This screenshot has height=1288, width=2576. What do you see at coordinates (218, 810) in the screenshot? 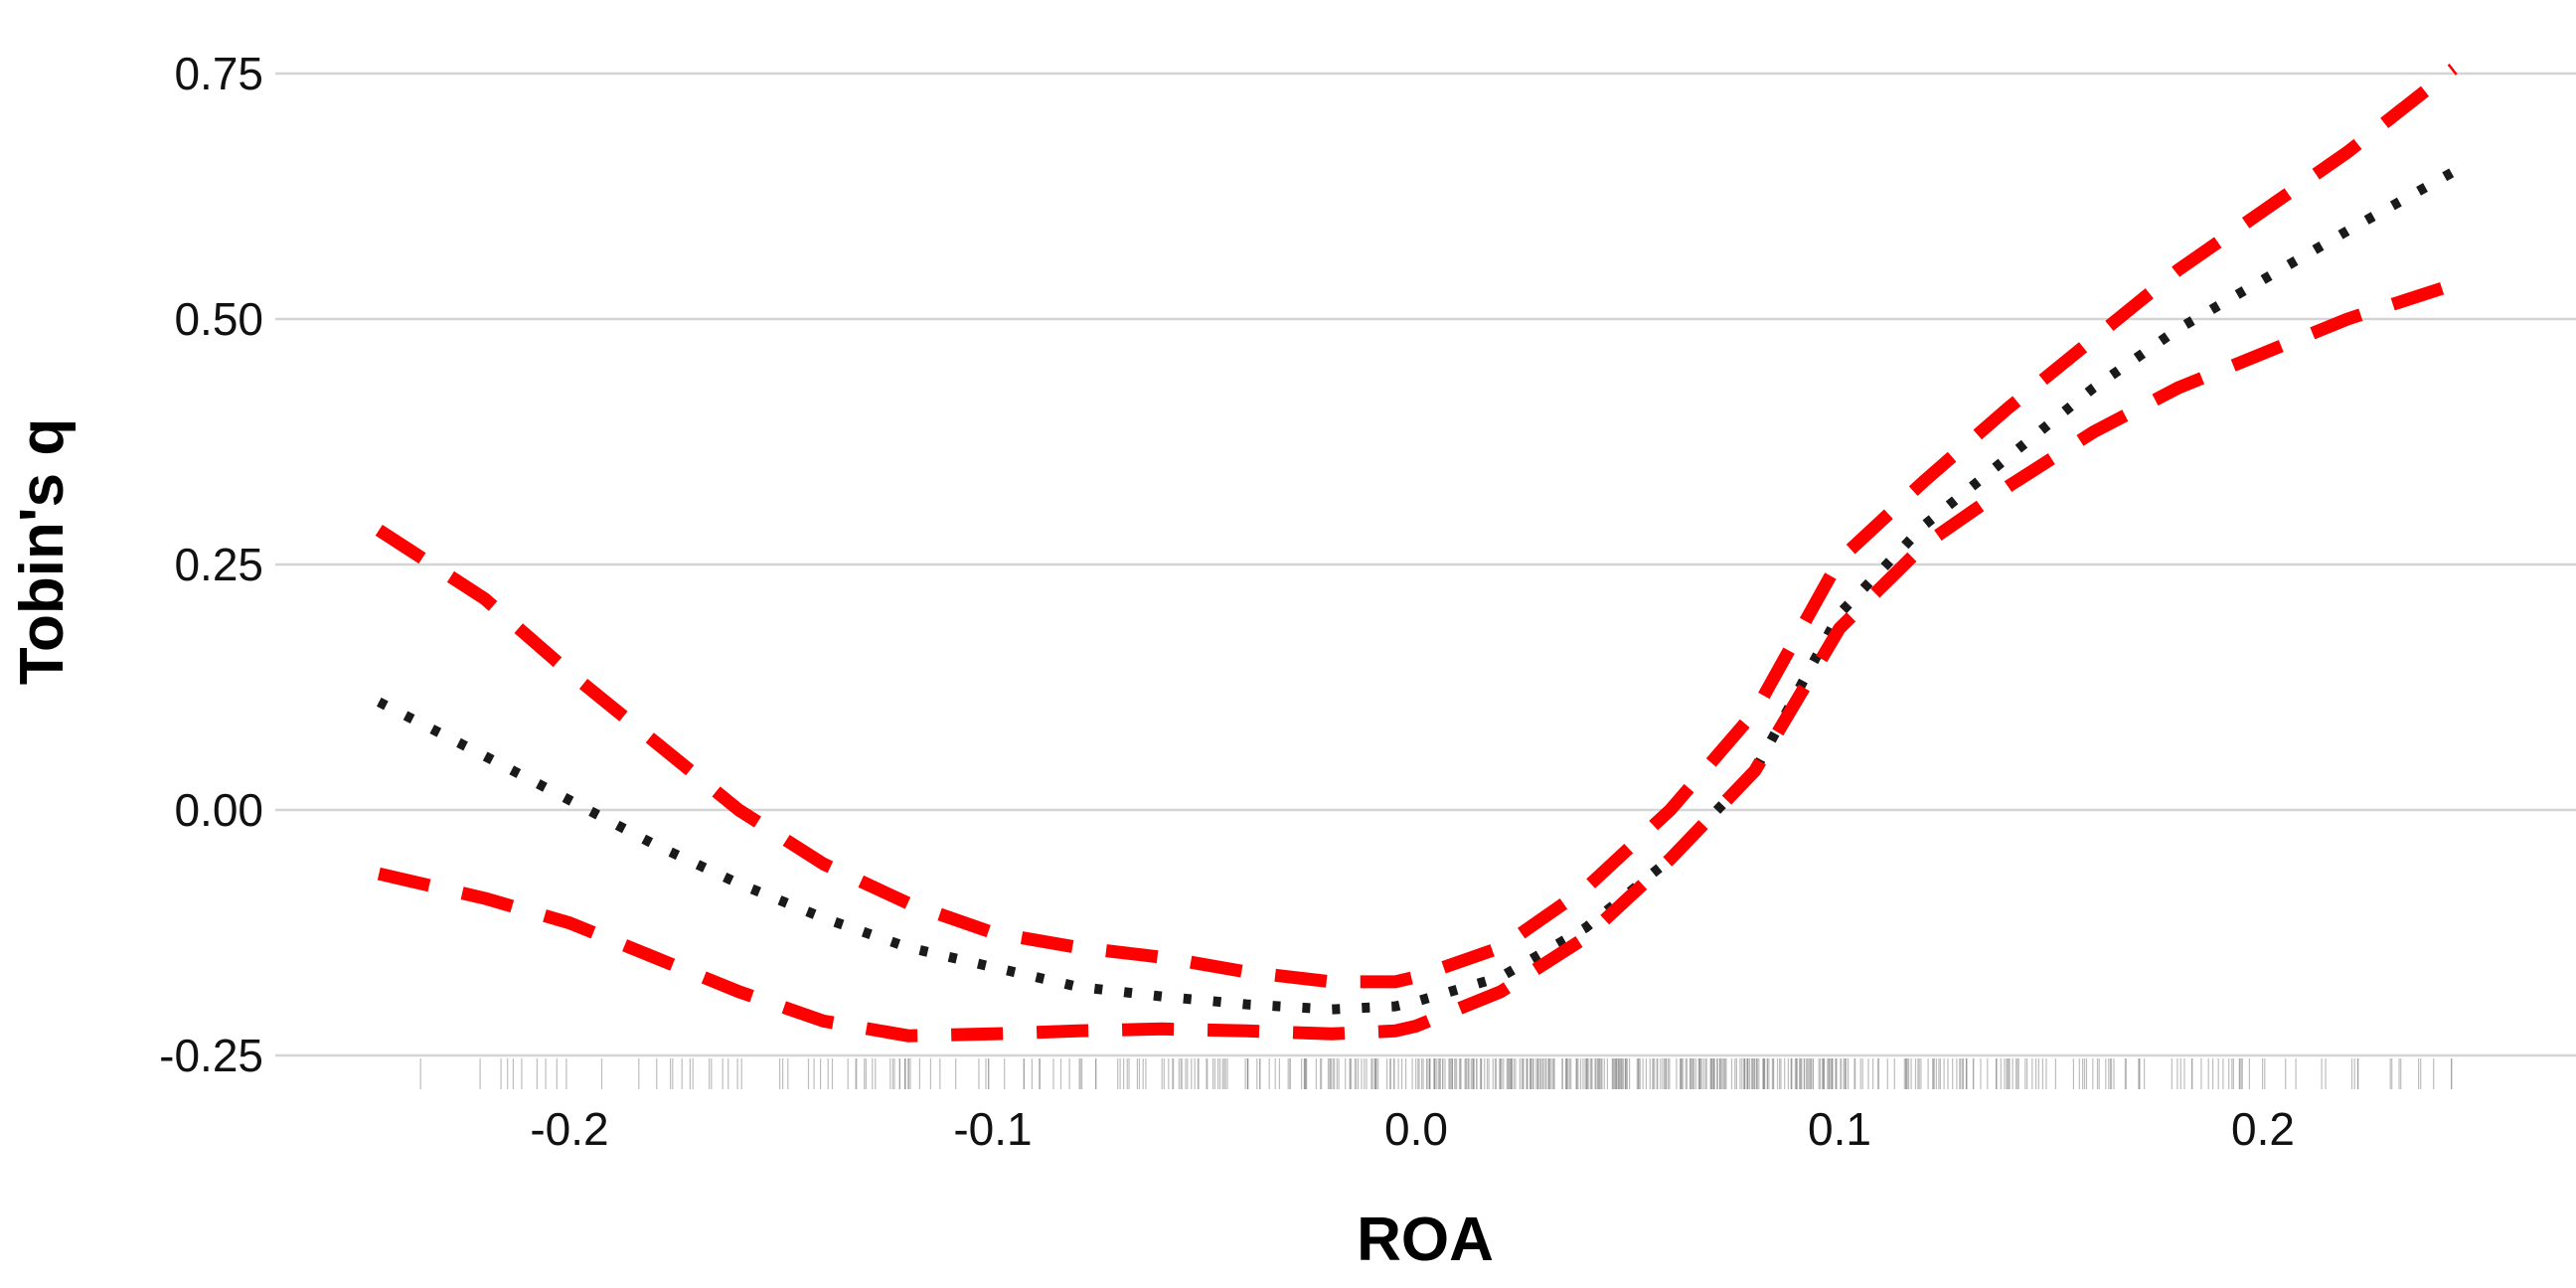
I see `y-tick-label: 0.00` at bounding box center [218, 810].